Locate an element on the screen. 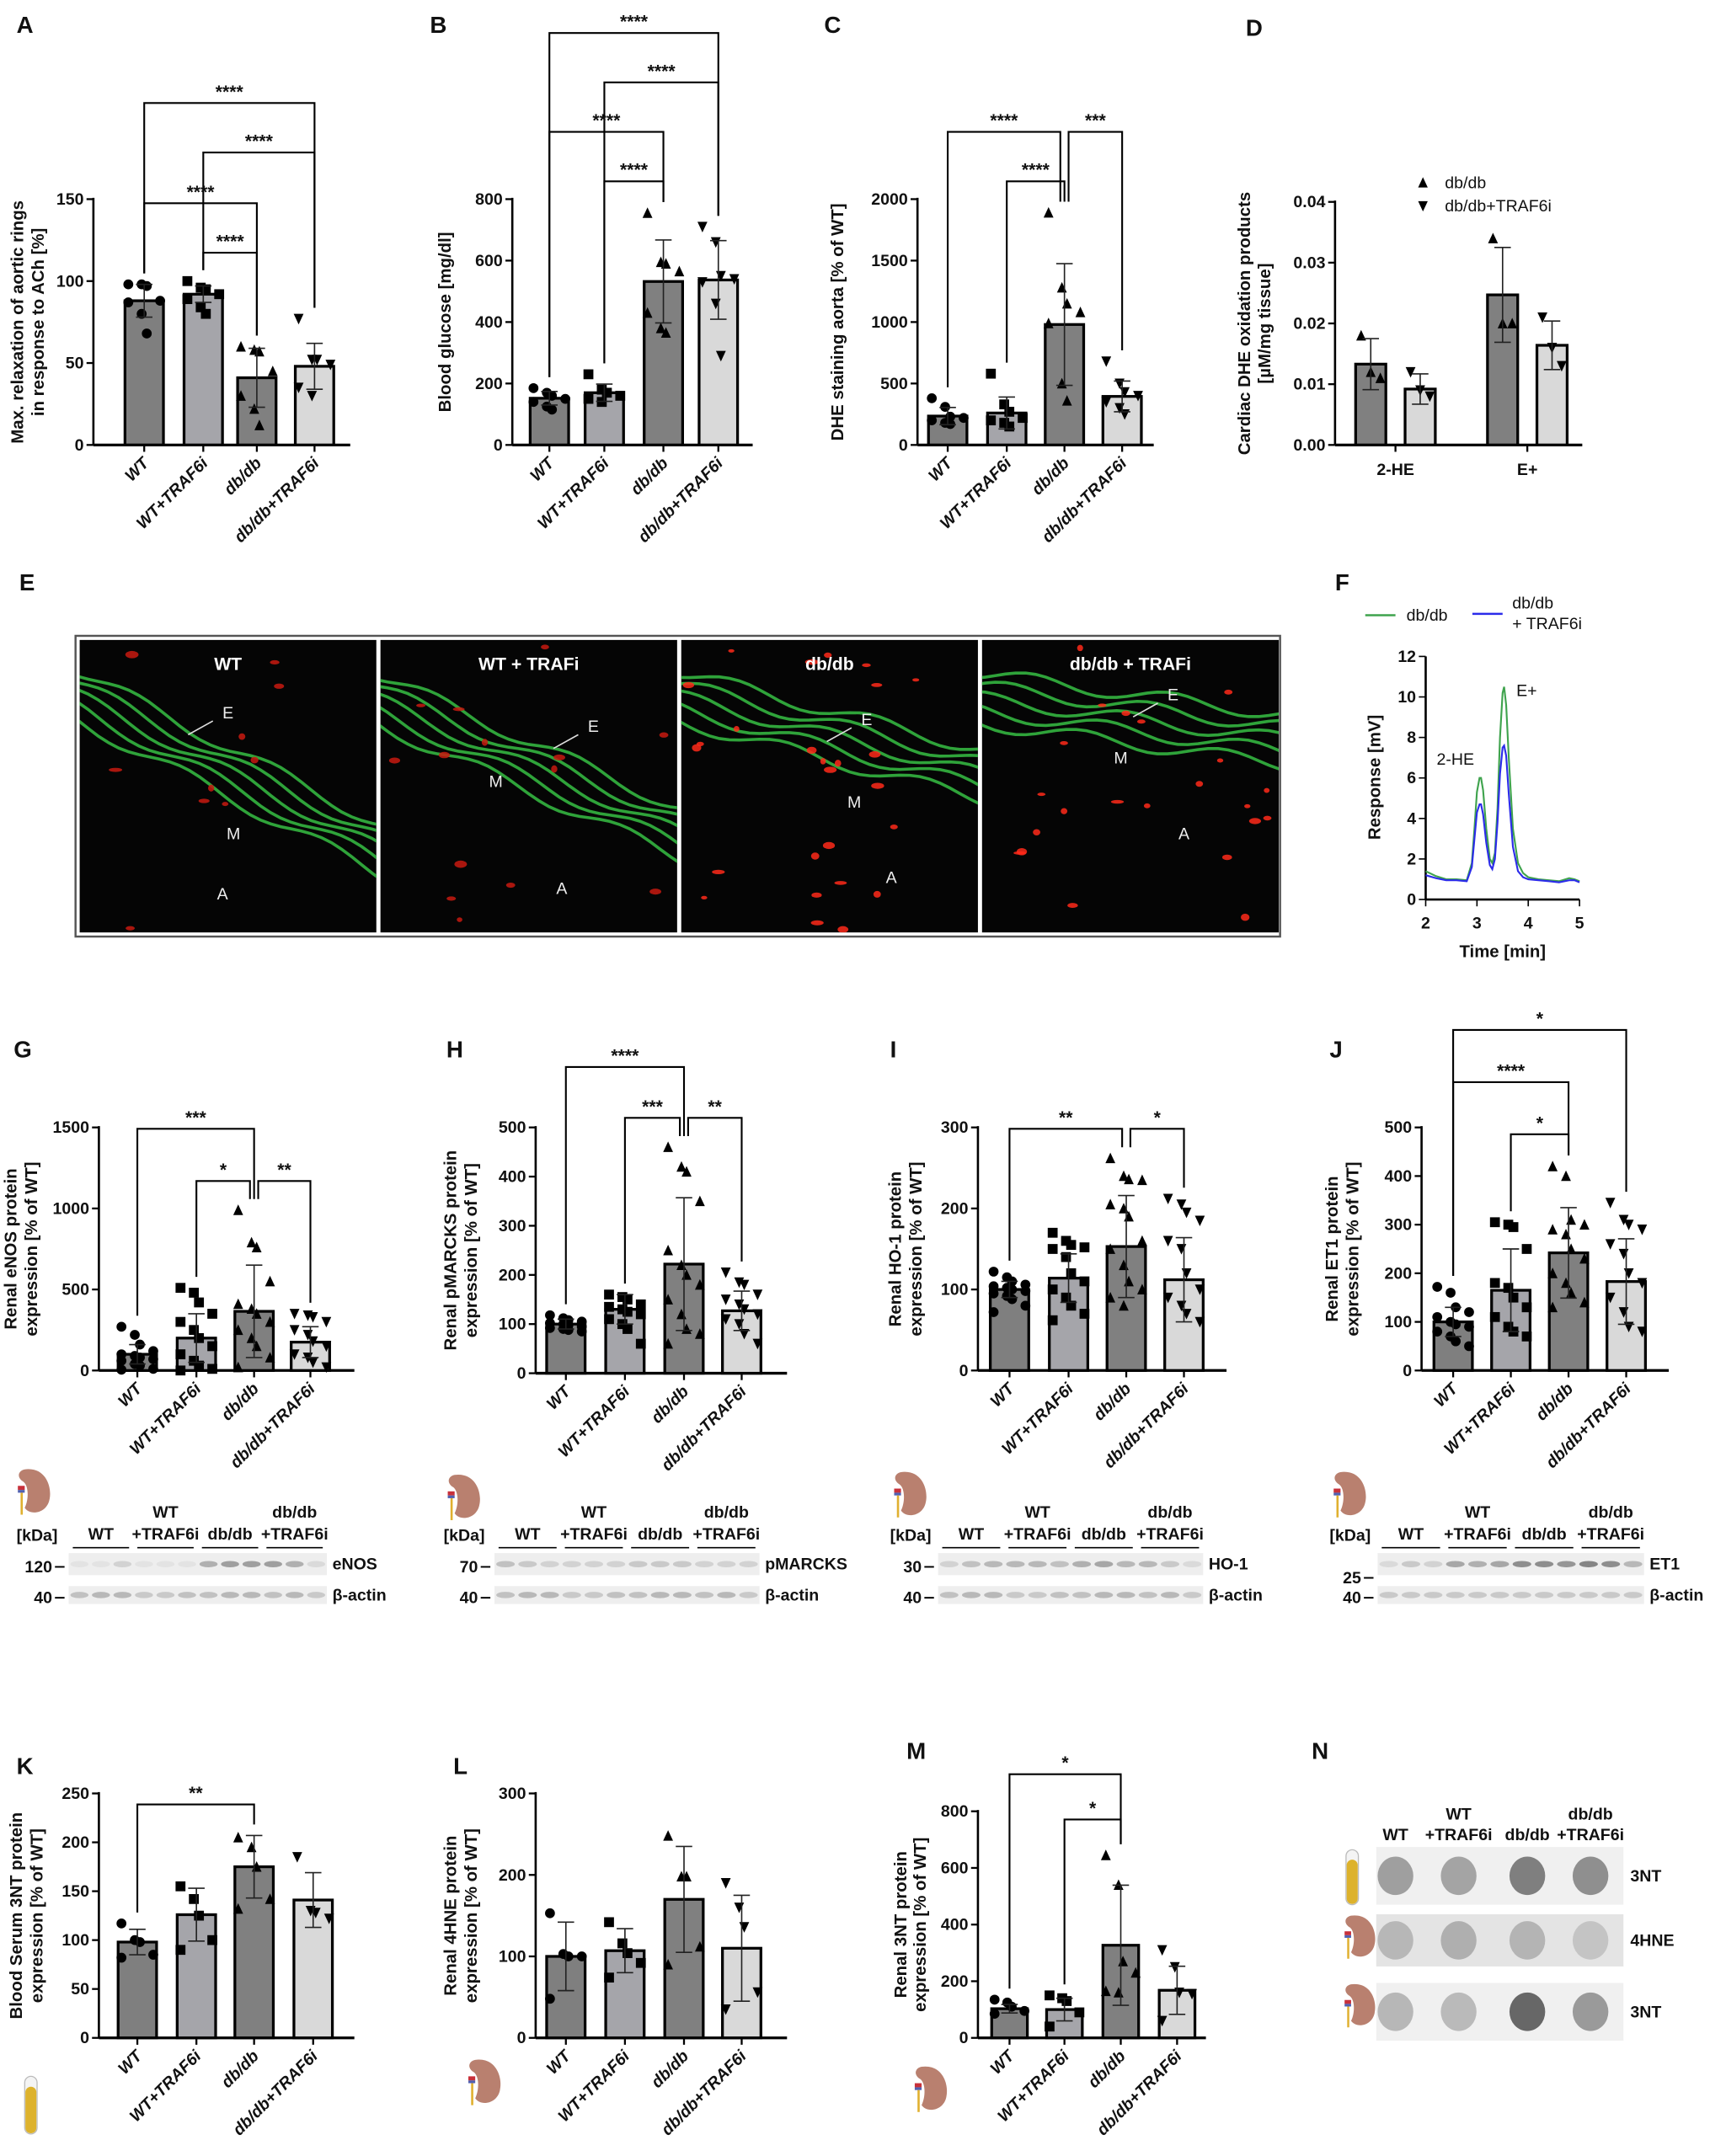  panel-letter-F: F is located at coordinates (1342, 582).